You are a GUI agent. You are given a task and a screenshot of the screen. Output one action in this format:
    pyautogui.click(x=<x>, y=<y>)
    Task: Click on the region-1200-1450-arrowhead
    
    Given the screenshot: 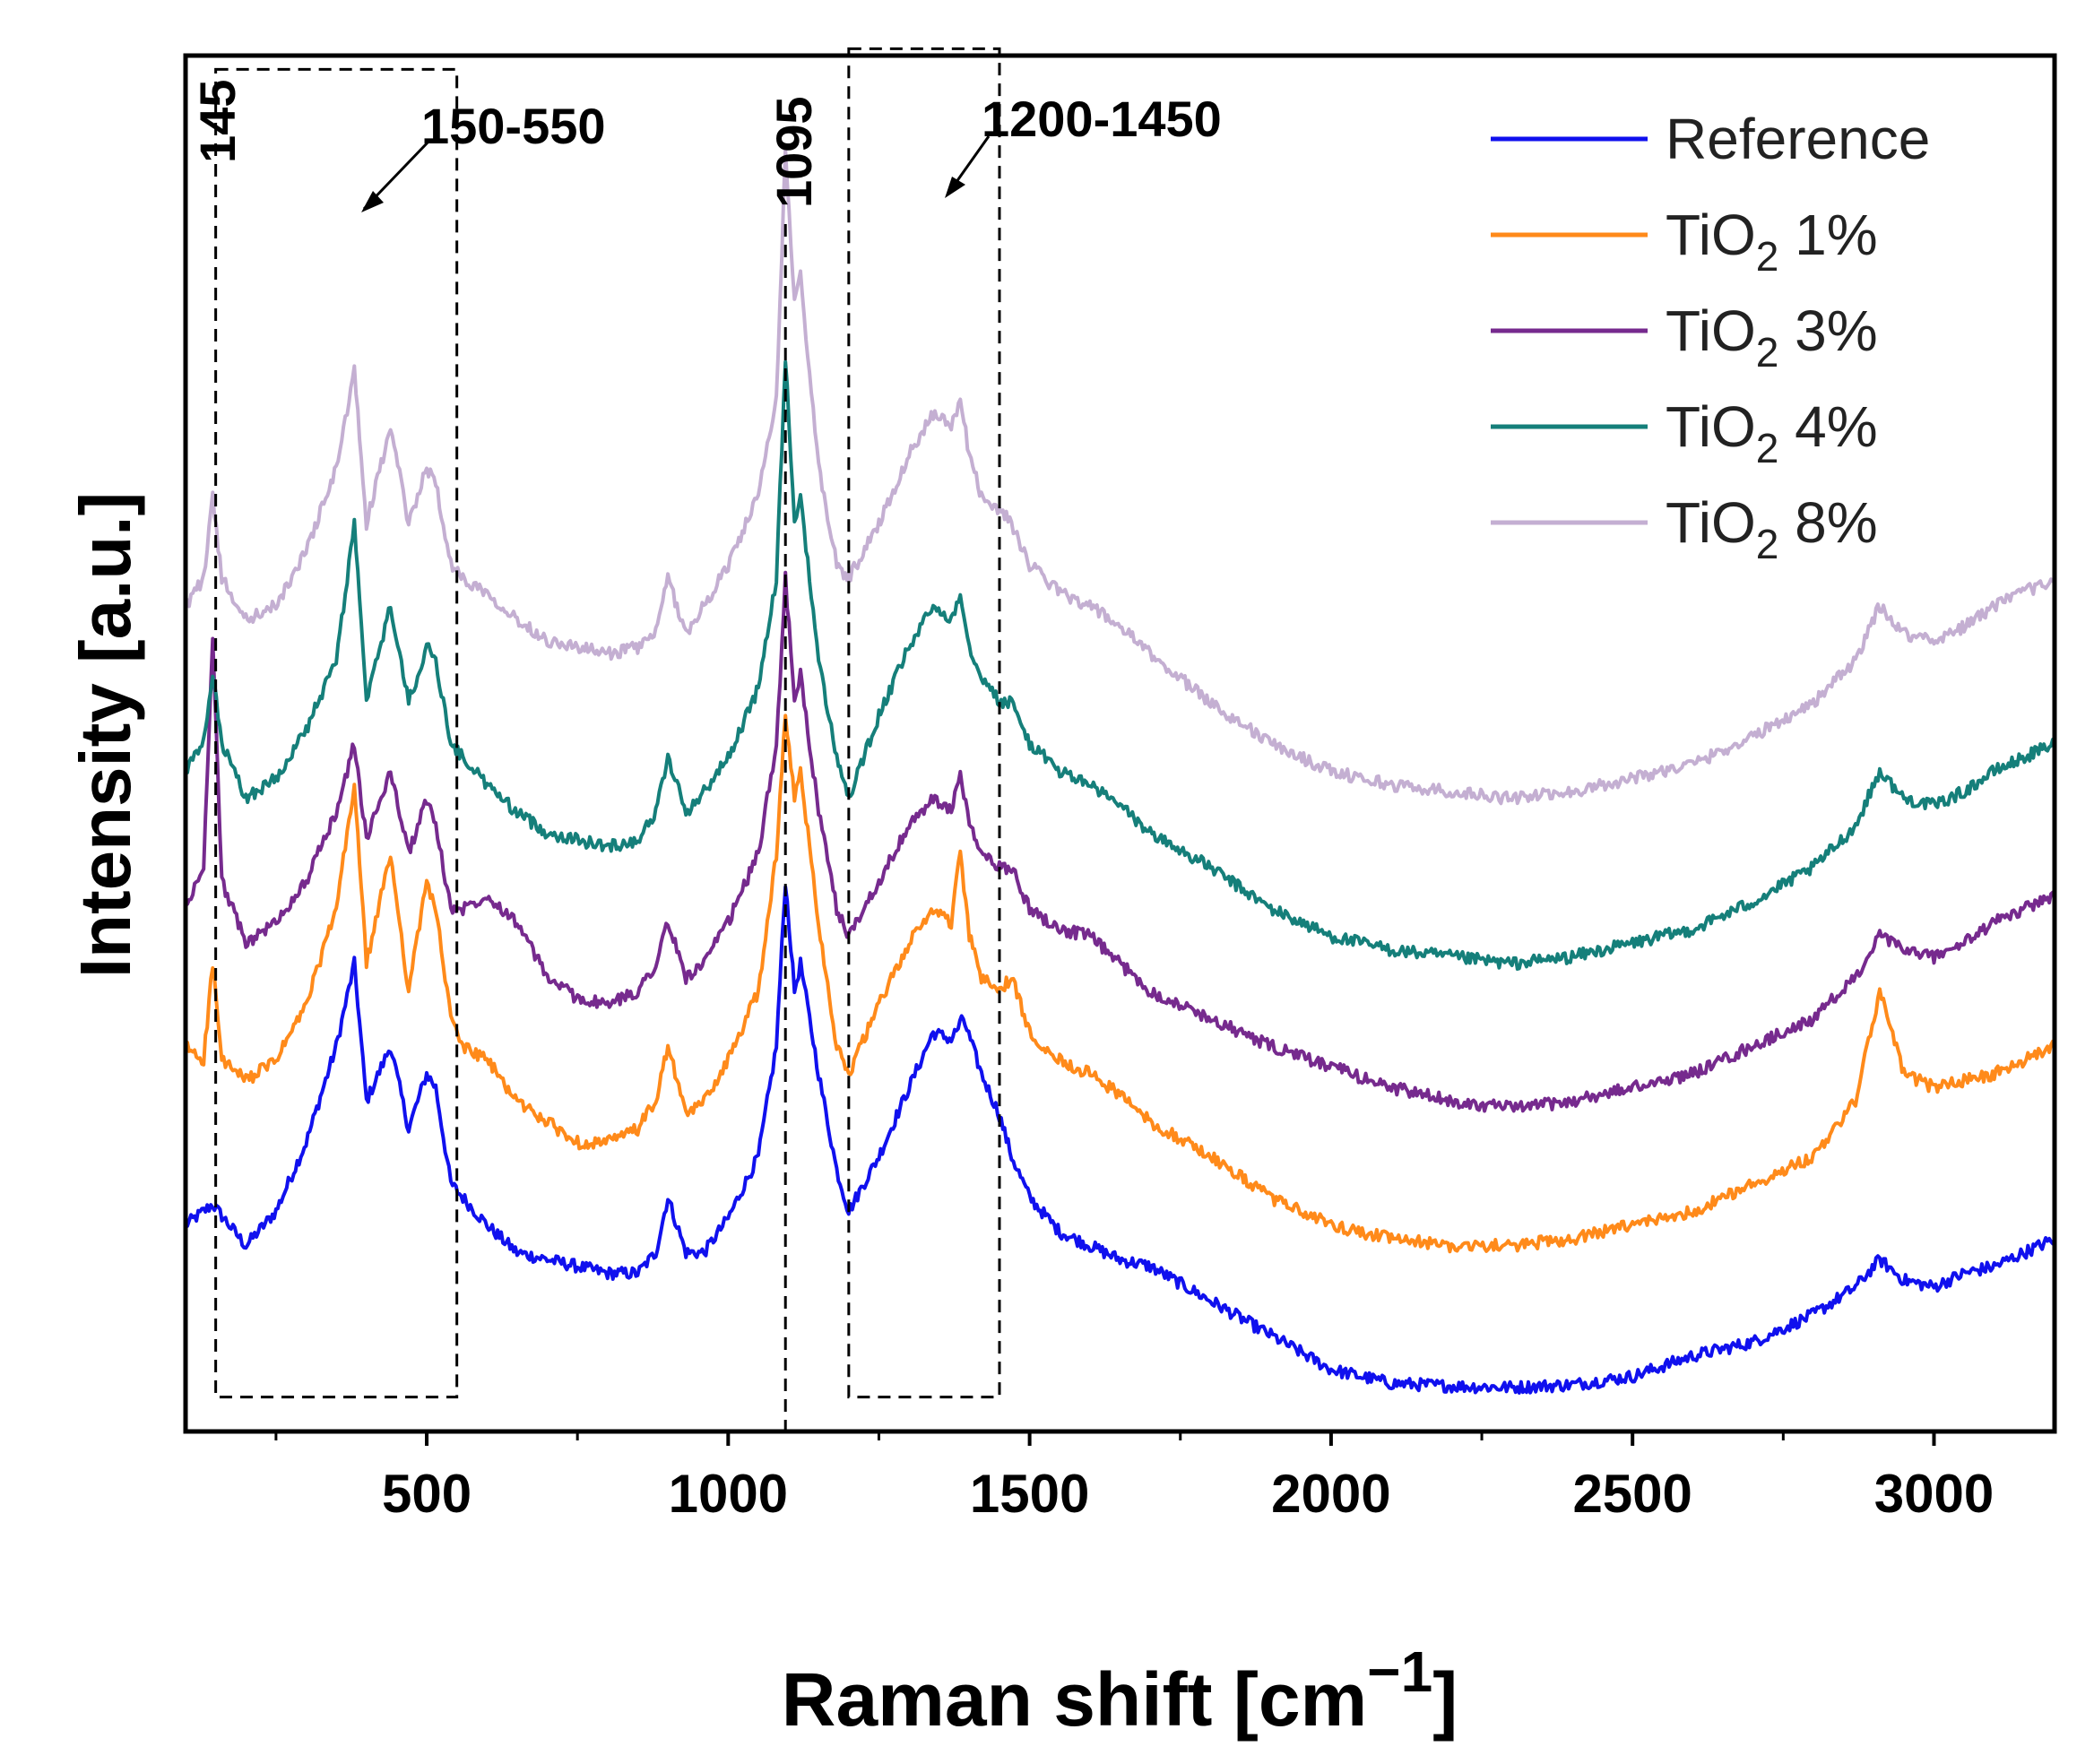 What is the action you would take?
    pyautogui.click(x=955, y=187)
    